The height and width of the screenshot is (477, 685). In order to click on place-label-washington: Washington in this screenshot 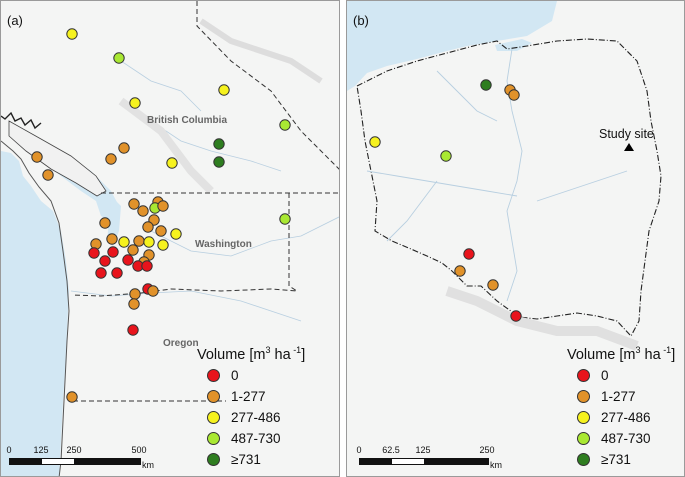, I will do `click(223, 244)`.